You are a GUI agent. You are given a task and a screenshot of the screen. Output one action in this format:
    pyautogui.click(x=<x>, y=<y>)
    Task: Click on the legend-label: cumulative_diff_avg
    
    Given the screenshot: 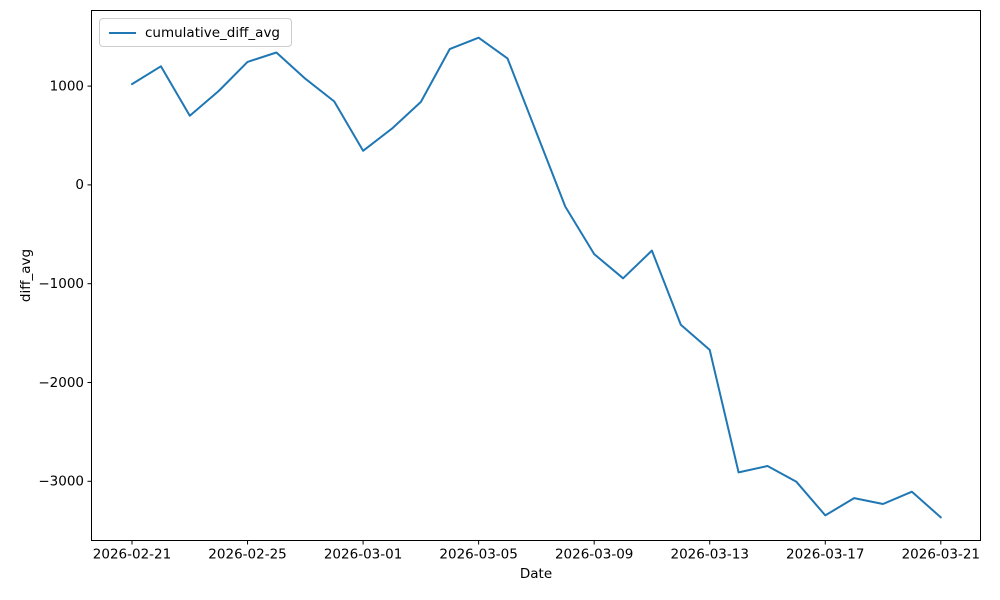 What is the action you would take?
    pyautogui.click(x=212, y=32)
    